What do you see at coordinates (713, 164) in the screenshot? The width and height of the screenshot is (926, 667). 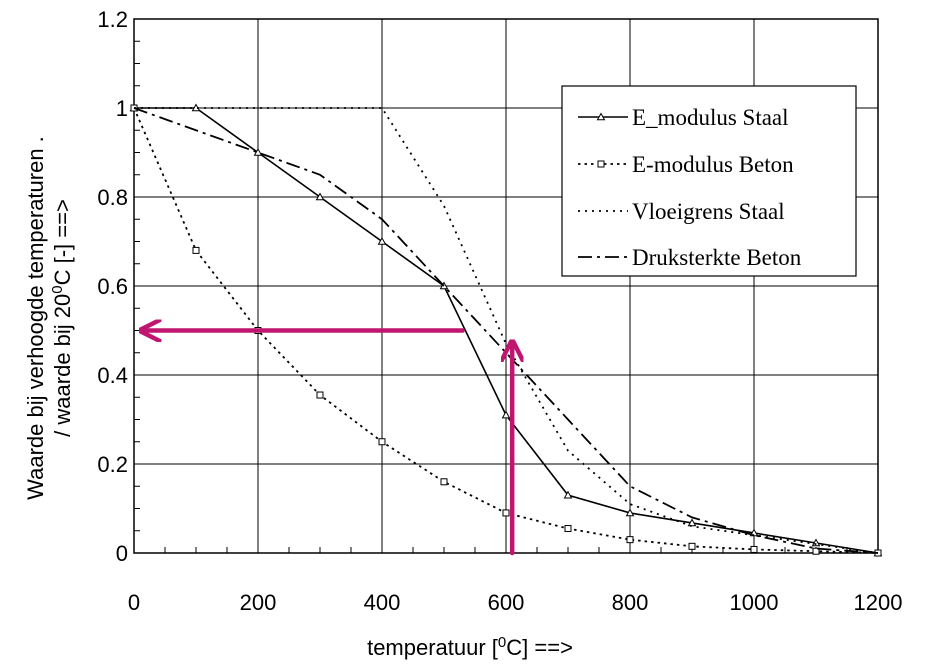 I see `legend-label: E-modulus Beton` at bounding box center [713, 164].